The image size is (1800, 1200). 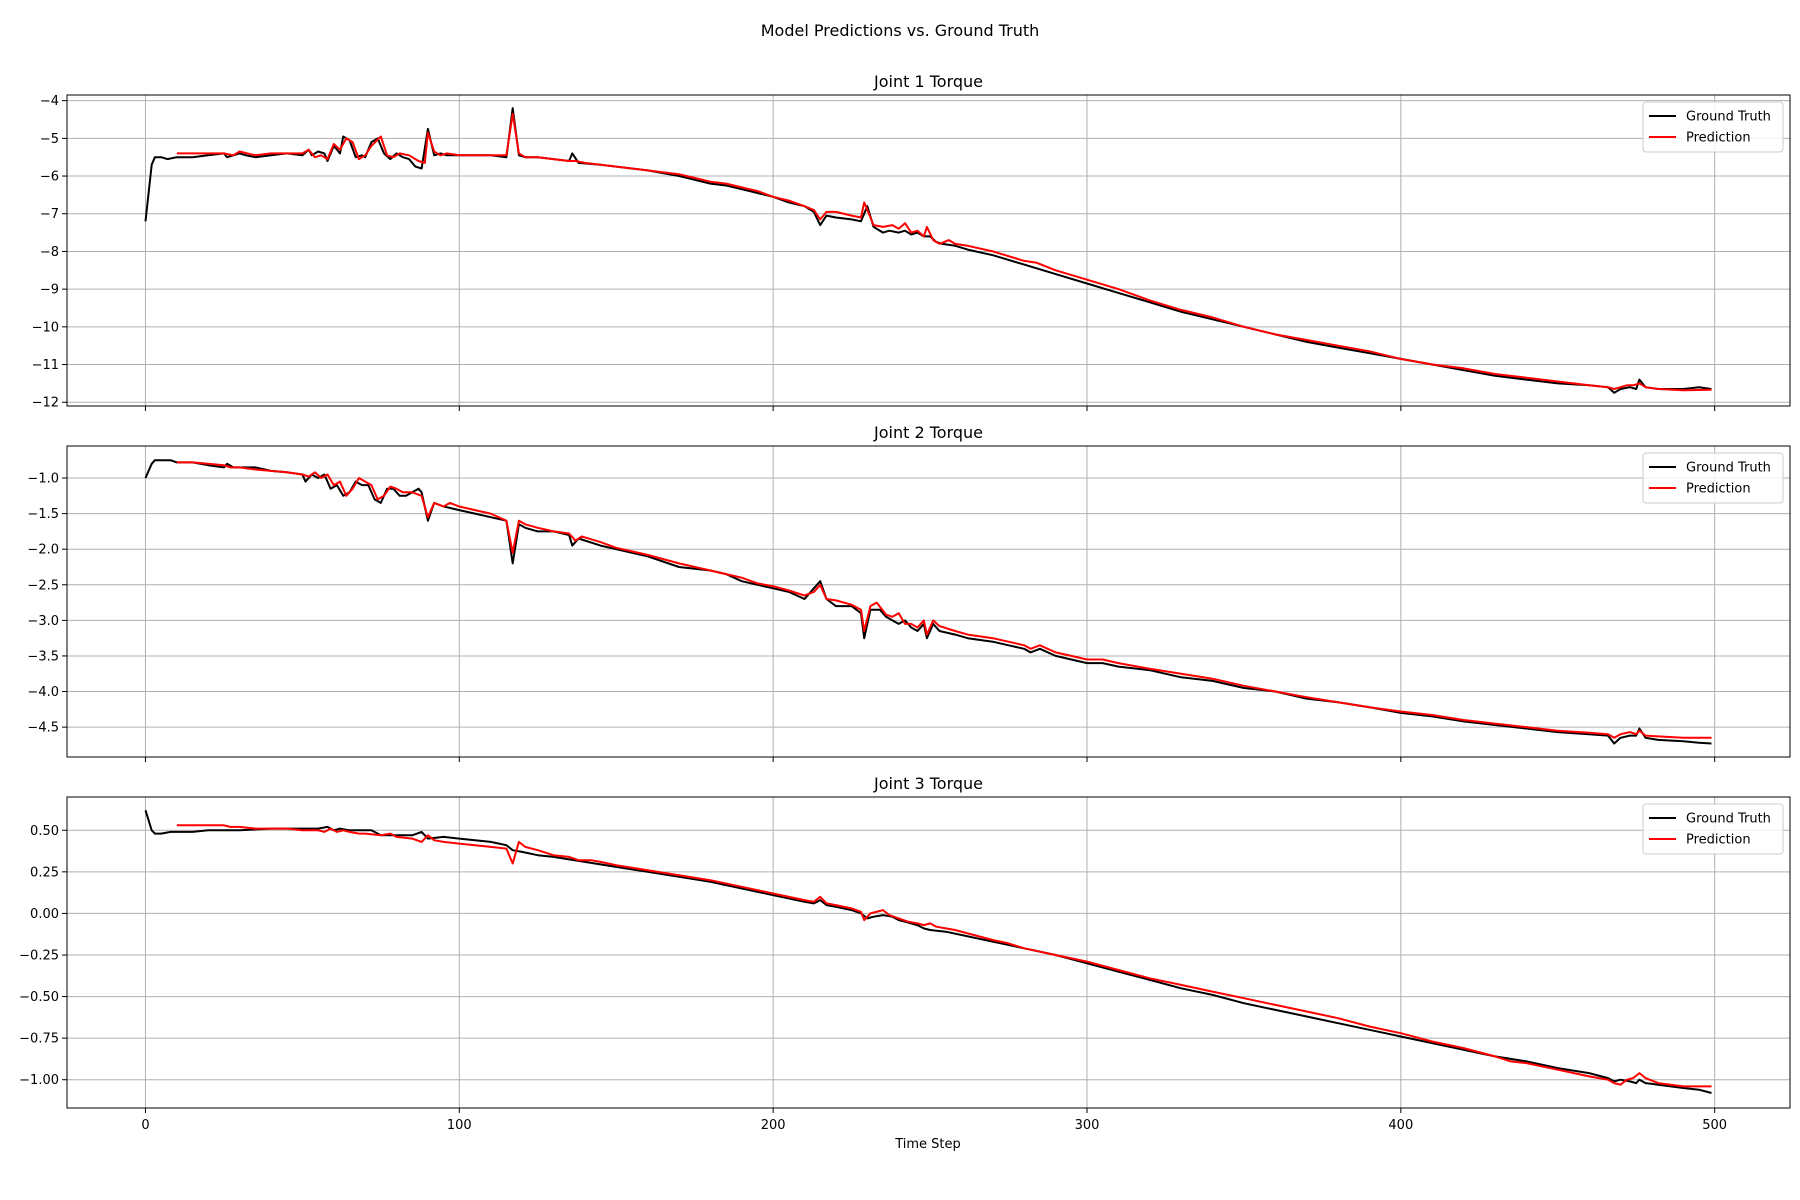 What do you see at coordinates (39, 955) in the screenshot?
I see `y-tick-label: −0.25` at bounding box center [39, 955].